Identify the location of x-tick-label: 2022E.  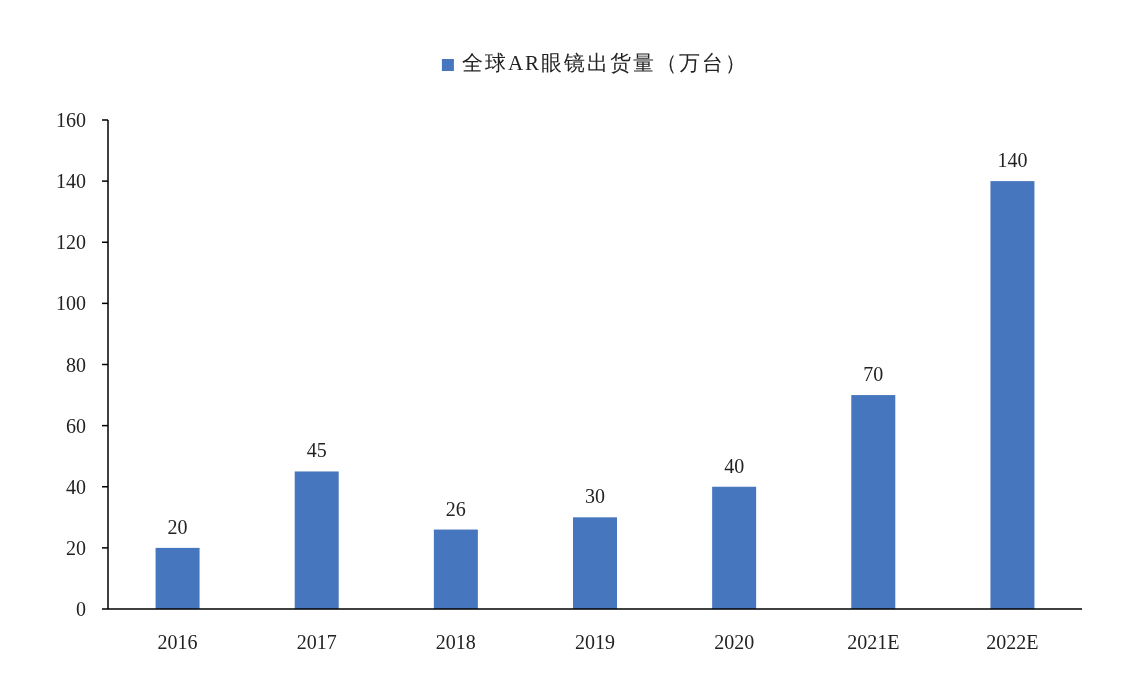
(1012, 642).